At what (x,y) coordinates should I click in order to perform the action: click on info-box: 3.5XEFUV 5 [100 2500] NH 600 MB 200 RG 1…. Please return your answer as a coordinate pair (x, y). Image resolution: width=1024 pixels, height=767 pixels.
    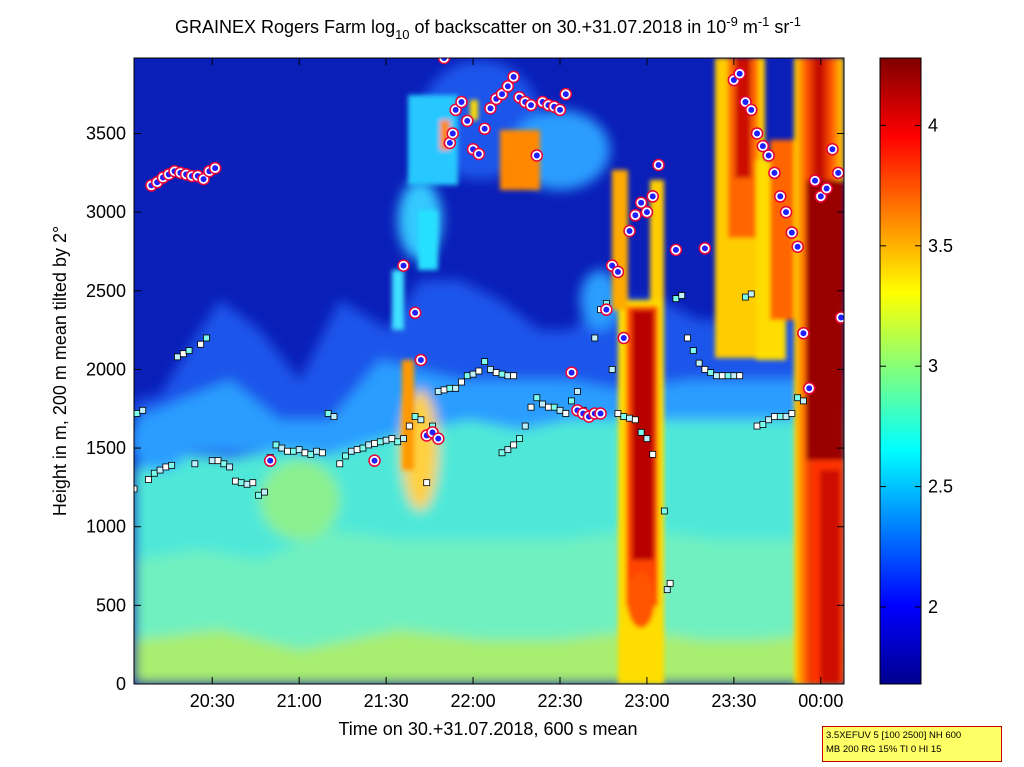
    Looking at the image, I should click on (912, 744).